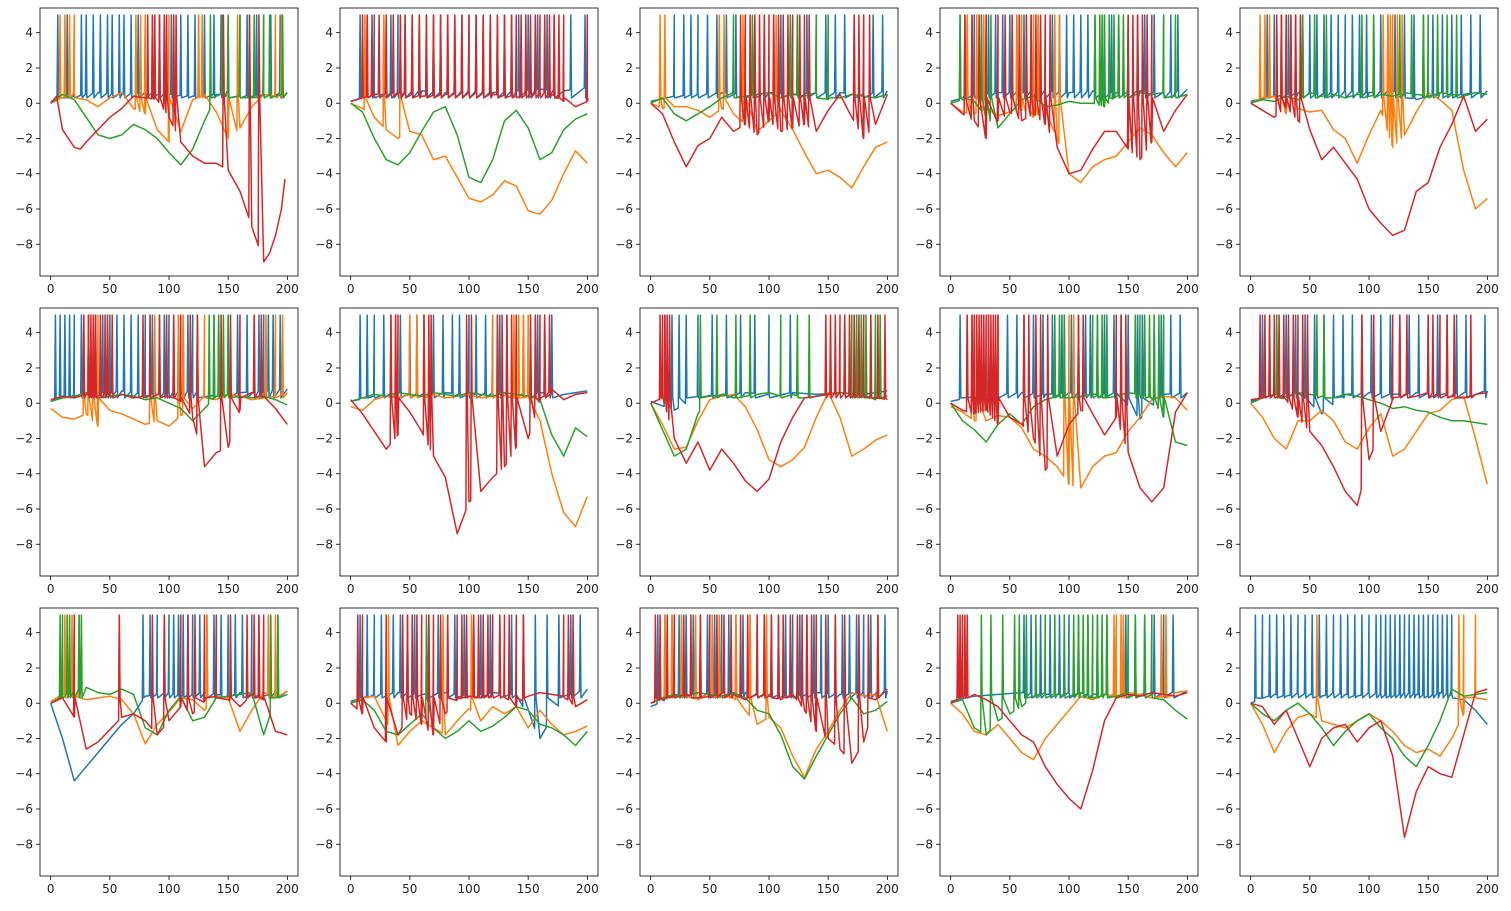 Image resolution: width=1511 pixels, height=911 pixels. I want to click on panel-r2c3: 0 50 100 150 200 4 2 0 −2 −4 −6 −8, so click(757, 451).